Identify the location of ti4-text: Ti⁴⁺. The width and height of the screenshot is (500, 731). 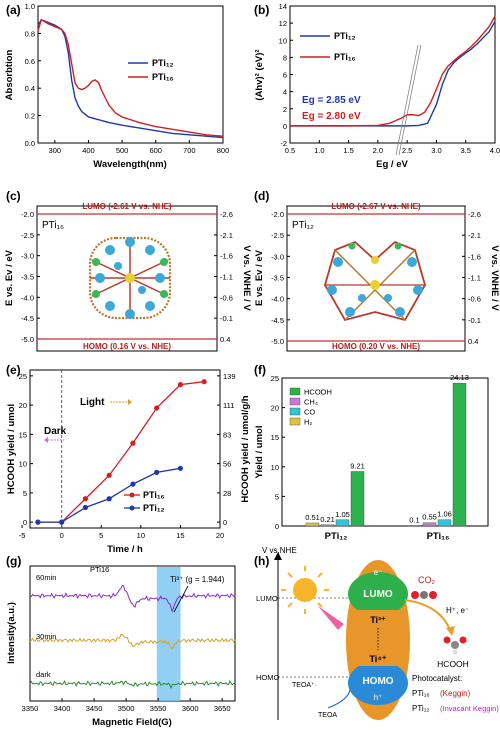
(377, 659).